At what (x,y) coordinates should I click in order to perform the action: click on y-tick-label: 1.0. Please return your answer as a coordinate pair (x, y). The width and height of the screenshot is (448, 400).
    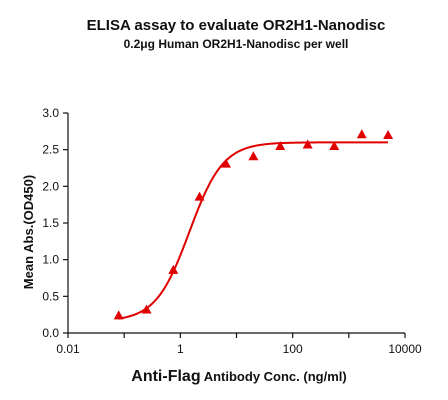
    Looking at the image, I should click on (50, 260).